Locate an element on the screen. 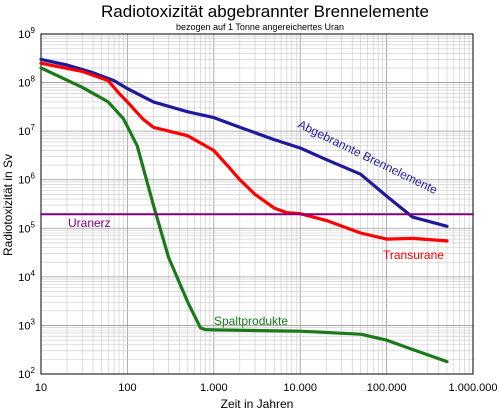  series-label-transurane: Transurane is located at coordinates (413, 255).